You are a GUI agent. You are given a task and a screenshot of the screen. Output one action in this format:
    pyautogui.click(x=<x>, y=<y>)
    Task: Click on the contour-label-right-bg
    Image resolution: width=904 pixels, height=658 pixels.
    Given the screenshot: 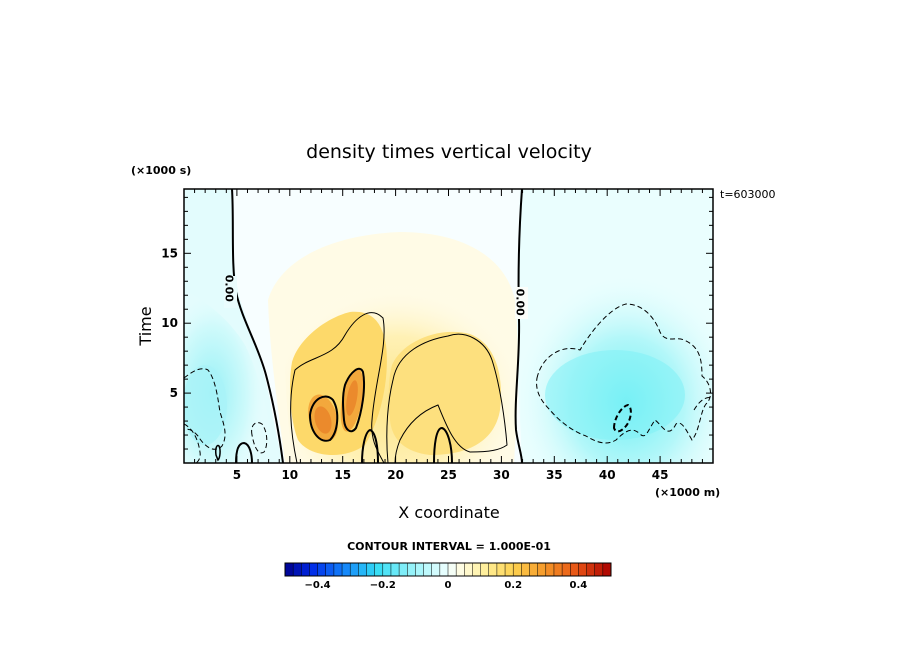 What is the action you would take?
    pyautogui.click(x=521, y=303)
    